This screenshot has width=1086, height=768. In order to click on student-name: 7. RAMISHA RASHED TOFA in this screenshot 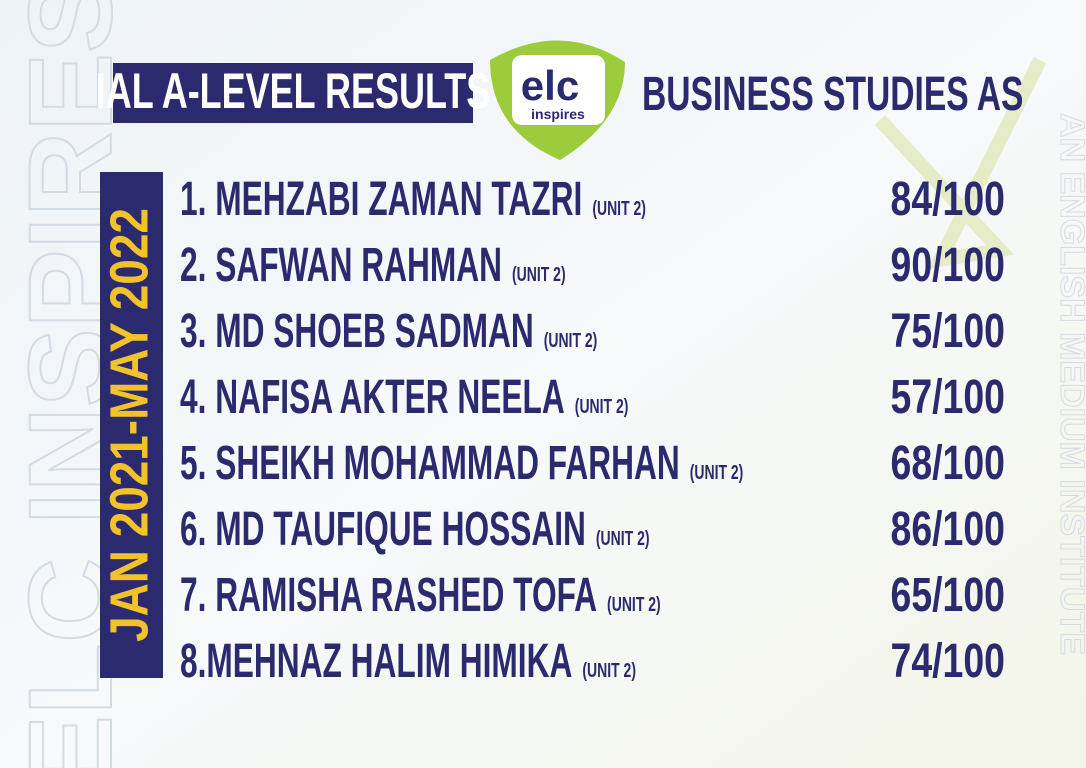, I will do `click(388, 594)`.